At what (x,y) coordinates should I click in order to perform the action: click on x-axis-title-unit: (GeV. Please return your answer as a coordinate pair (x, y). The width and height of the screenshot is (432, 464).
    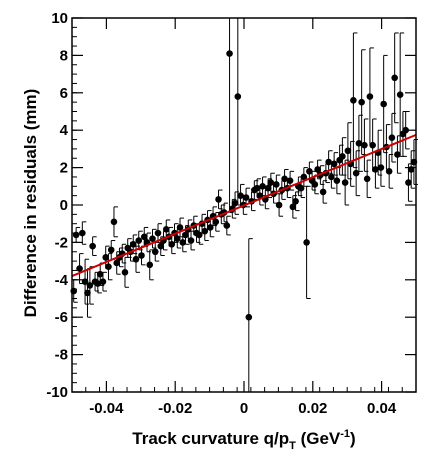
    Looking at the image, I should click on (318, 438).